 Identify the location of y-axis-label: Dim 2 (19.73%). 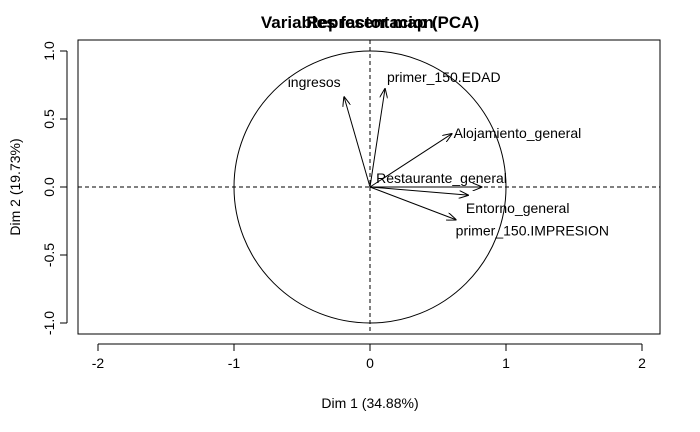
(15, 186).